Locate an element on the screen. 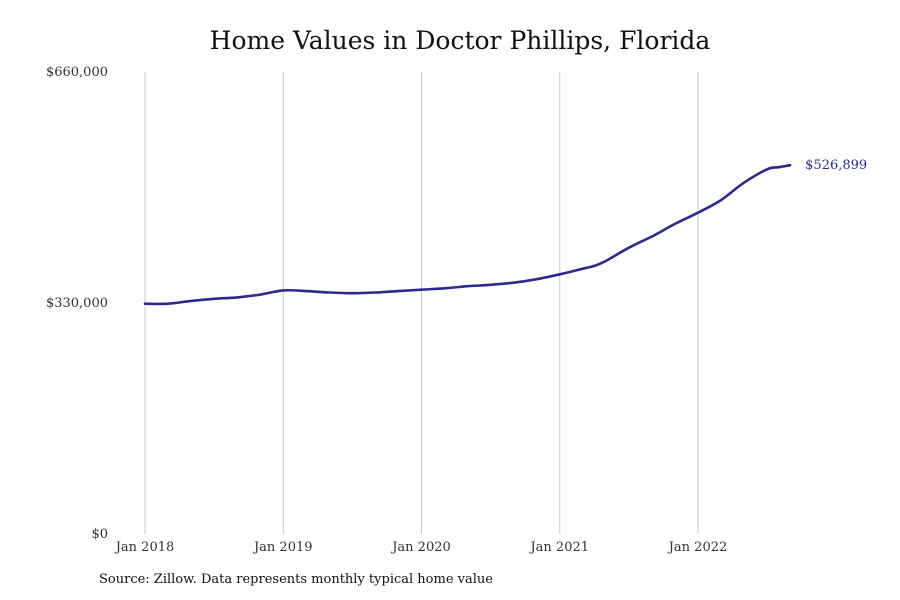 The image size is (900, 600). x-tick-label: Jan 2021 is located at coordinates (558, 547).